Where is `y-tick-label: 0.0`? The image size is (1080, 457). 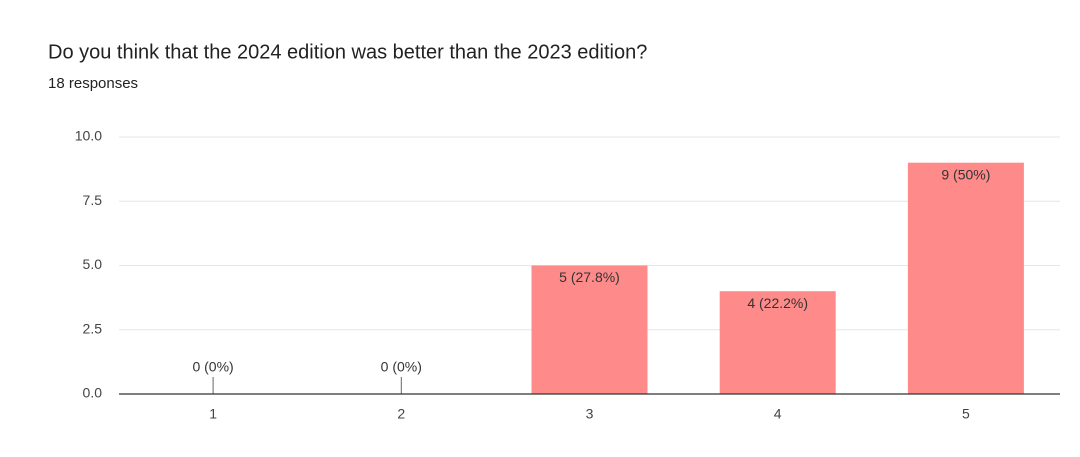
y-tick-label: 0.0 is located at coordinates (93, 393).